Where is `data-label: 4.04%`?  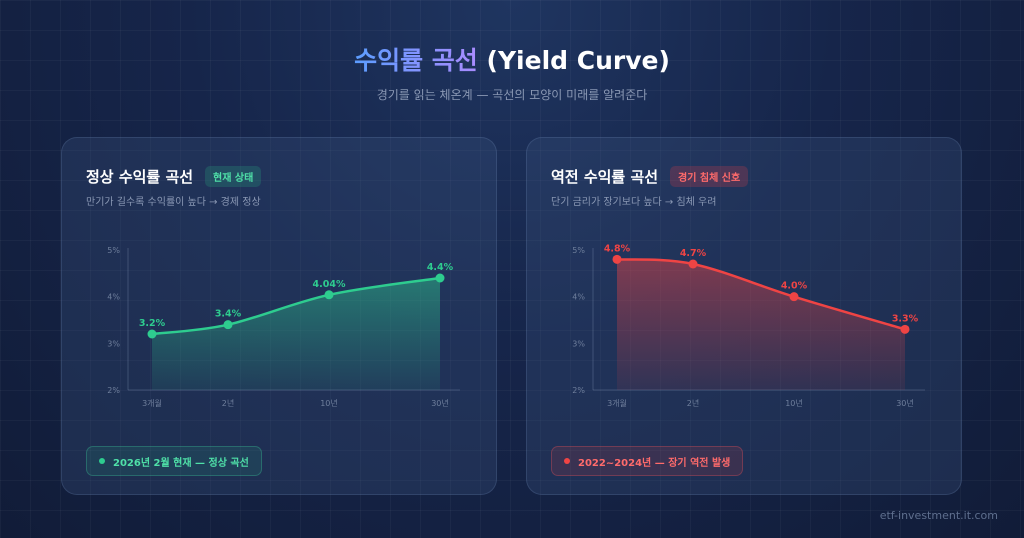
data-label: 4.04% is located at coordinates (329, 284).